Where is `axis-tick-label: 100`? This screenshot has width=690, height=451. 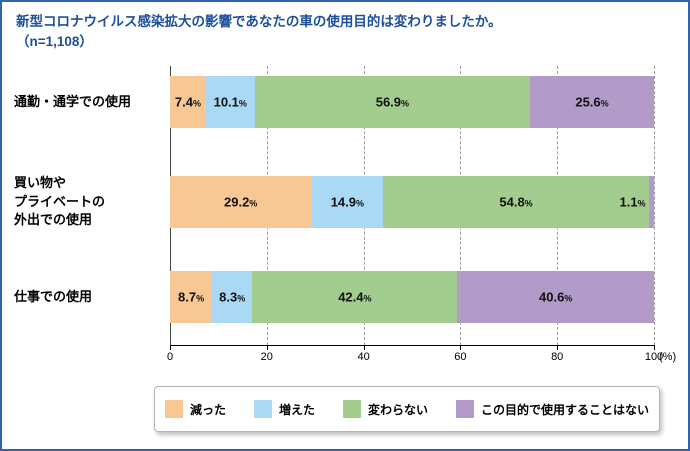
axis-tick-label: 100 is located at coordinates (654, 357).